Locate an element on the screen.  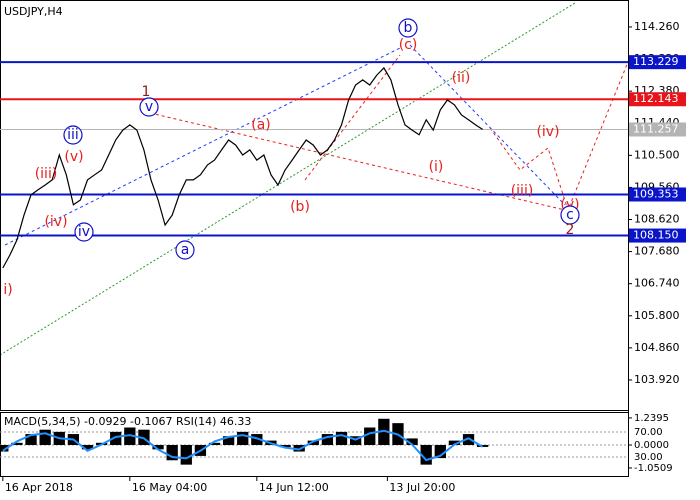
wave-label: i) is located at coordinates (7, 290).